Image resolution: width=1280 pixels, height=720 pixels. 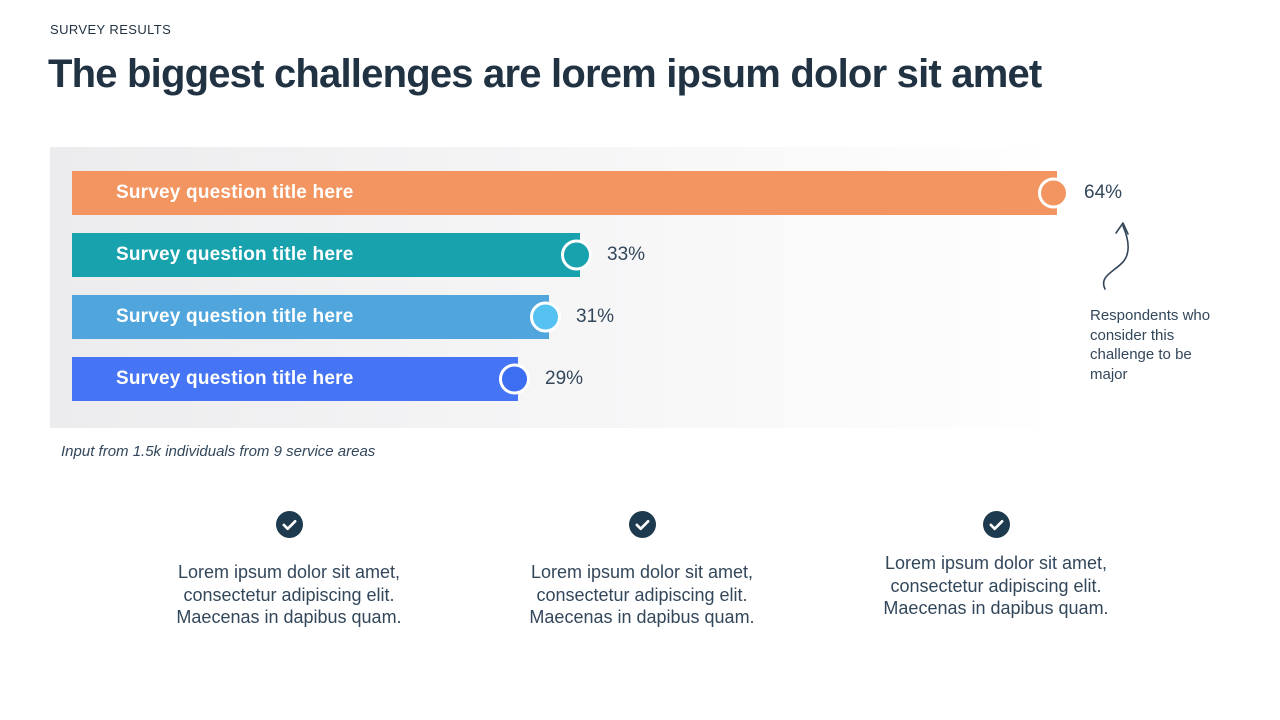 What do you see at coordinates (626, 254) in the screenshot?
I see `bar-value-label: 33%` at bounding box center [626, 254].